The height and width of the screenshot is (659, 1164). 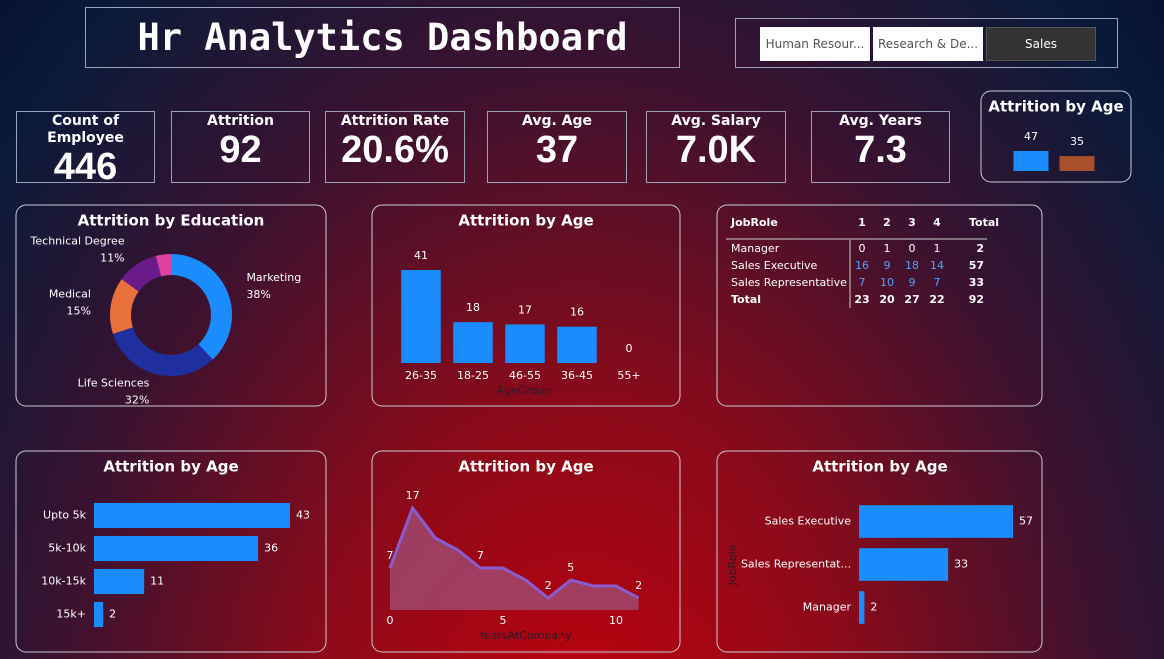 I want to click on table-cell: 7, so click(x=862, y=282).